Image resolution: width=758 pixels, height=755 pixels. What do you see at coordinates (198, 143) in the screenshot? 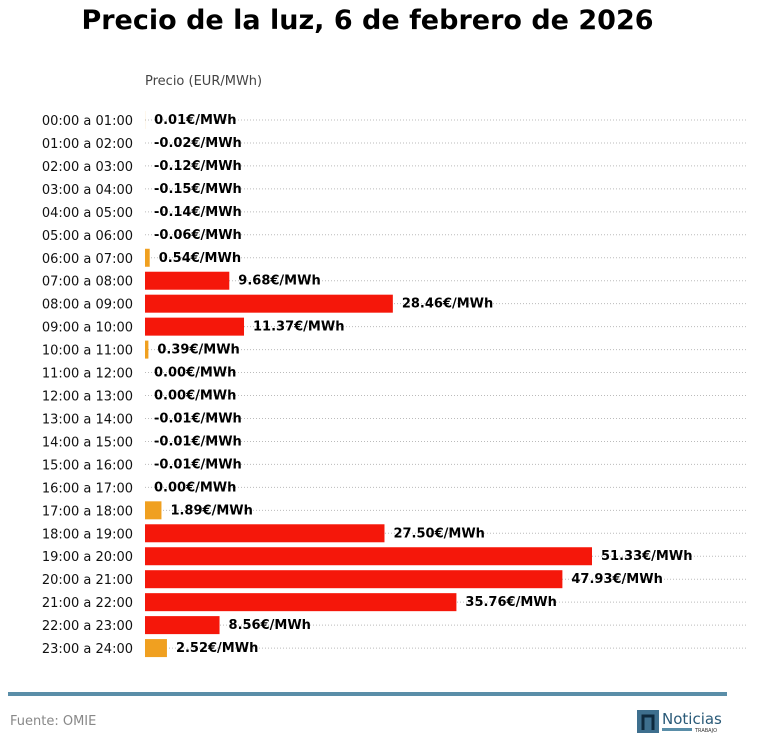
I see `data-label: -0.02€/MWh` at bounding box center [198, 143].